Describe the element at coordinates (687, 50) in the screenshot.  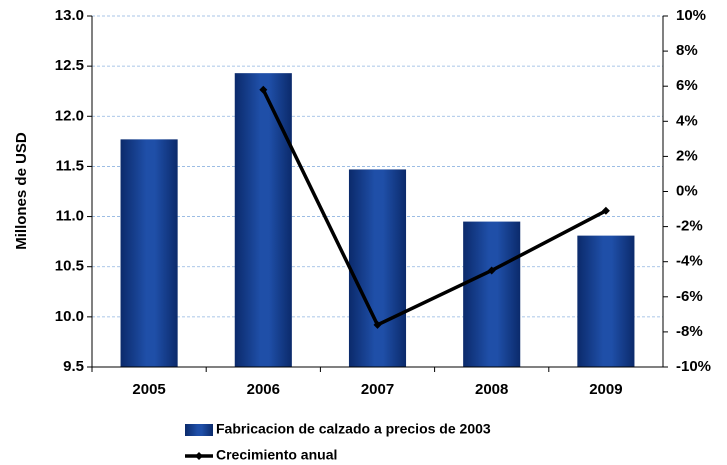
I see `y2-tick-label: 8%` at that location.